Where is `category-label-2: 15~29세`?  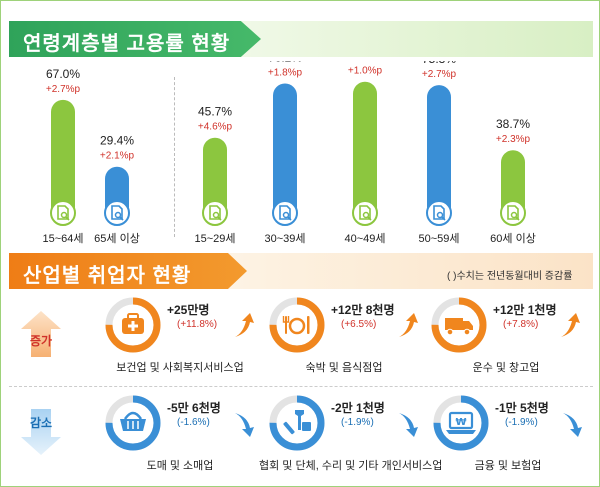 category-label-2: 15~29세 is located at coordinates (214, 238).